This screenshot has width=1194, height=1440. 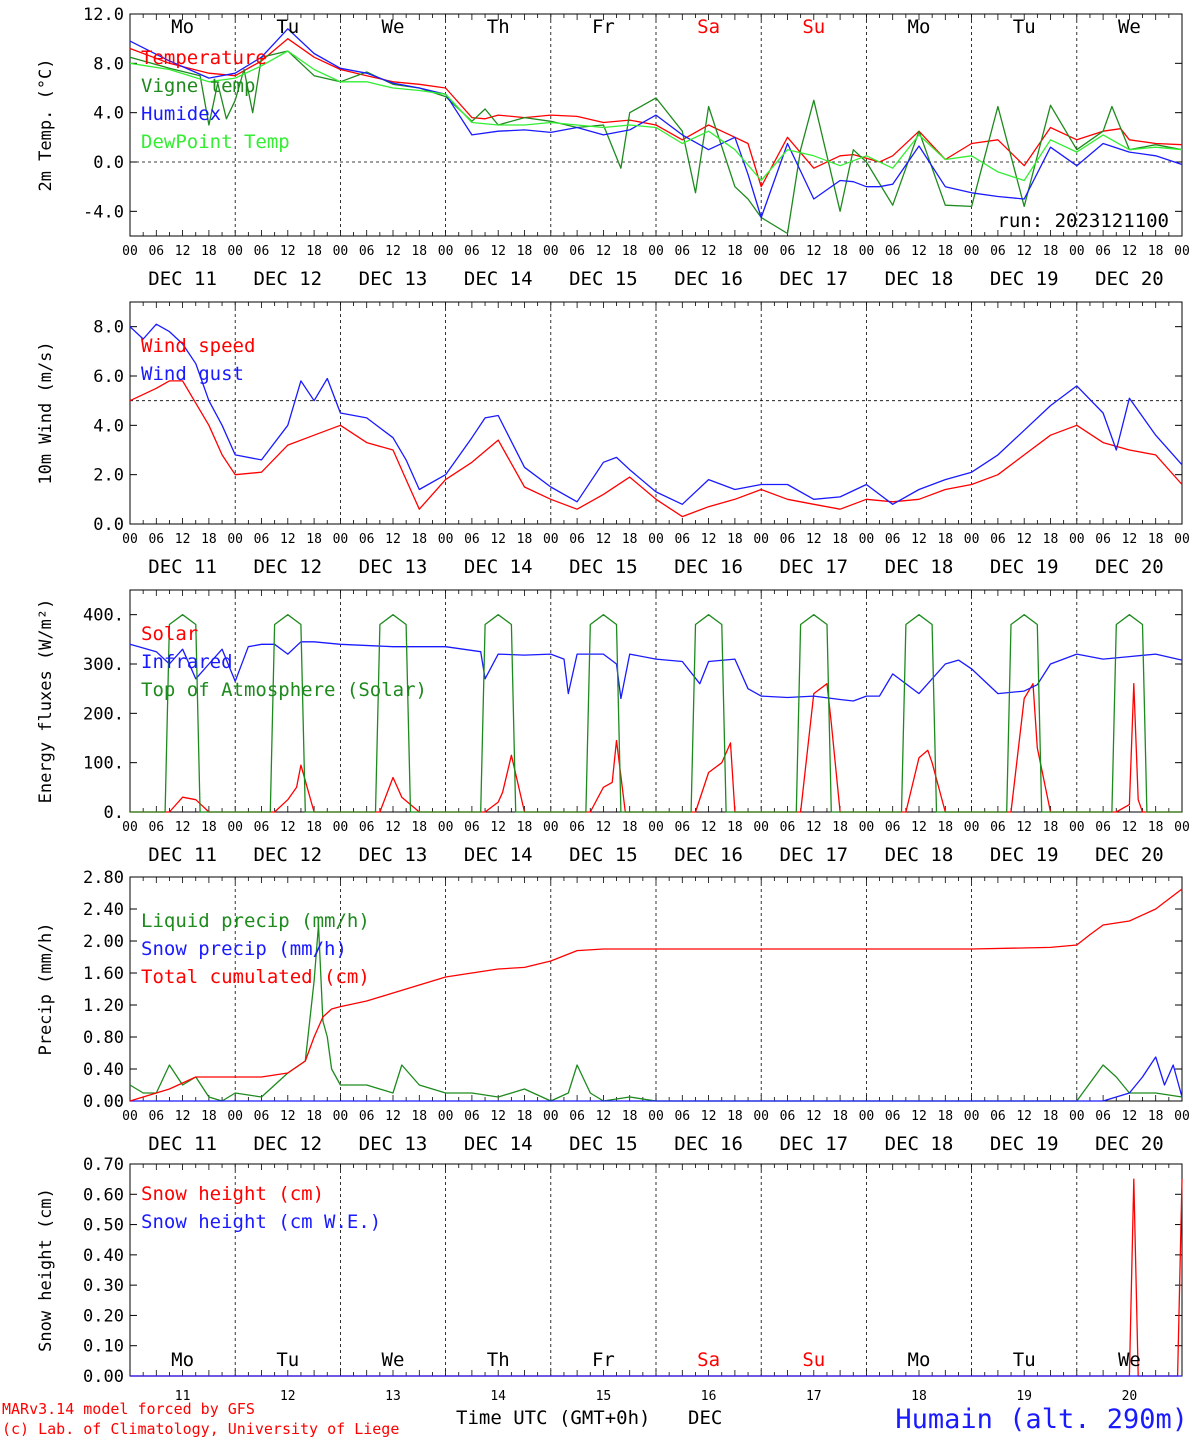 I want to click on weekday-label: Sa, so click(x=708, y=1360).